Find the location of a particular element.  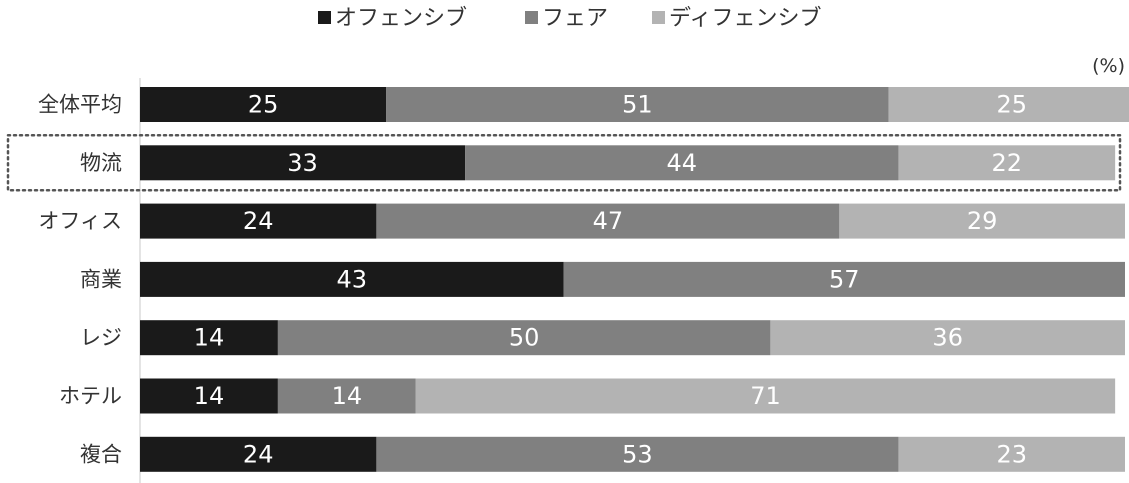

data-label: 57 is located at coordinates (844, 279).